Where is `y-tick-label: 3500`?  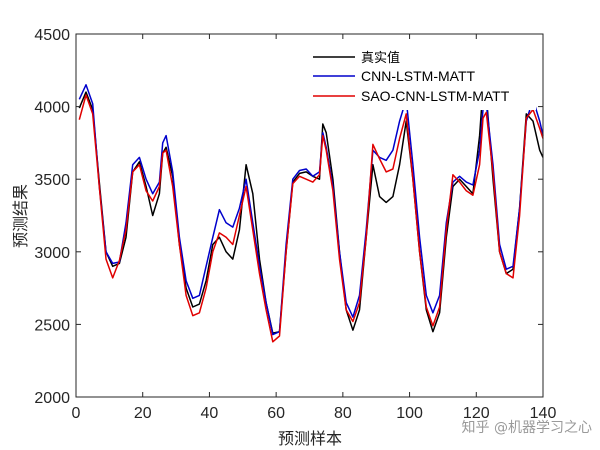
y-tick-label: 3500 is located at coordinates (52, 180).